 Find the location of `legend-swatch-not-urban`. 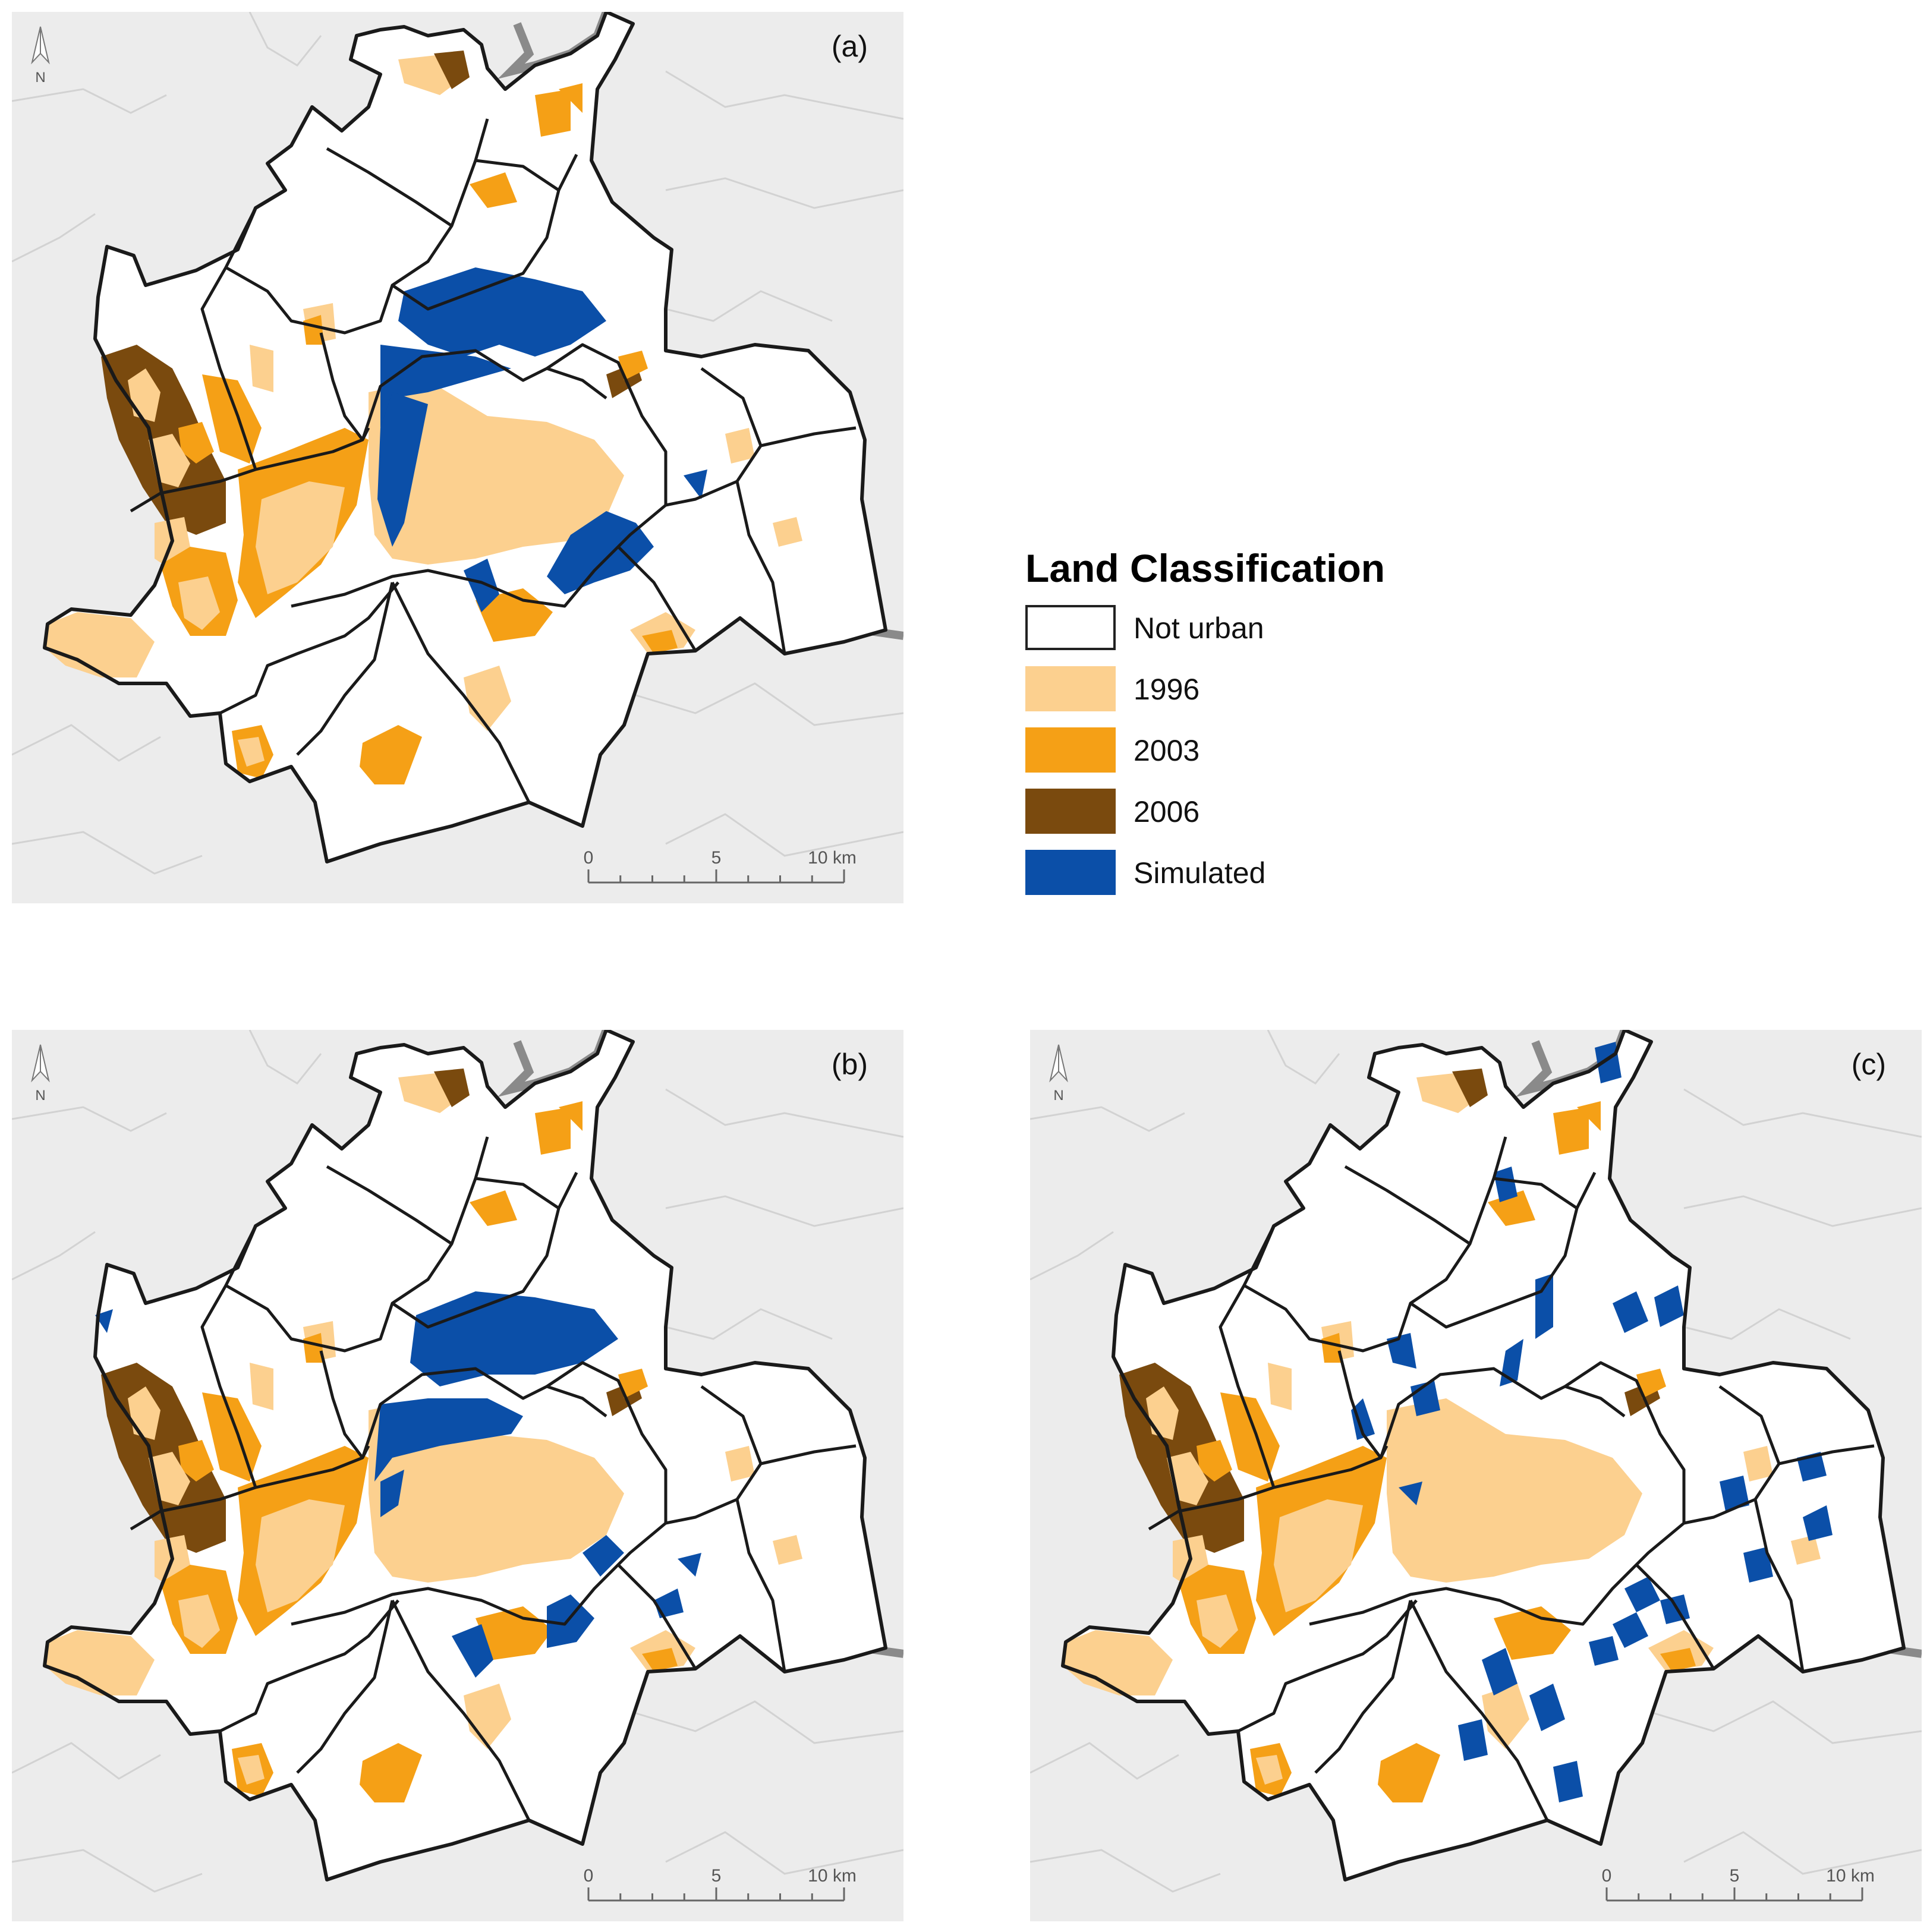

legend-swatch-not-urban is located at coordinates (1070, 627).